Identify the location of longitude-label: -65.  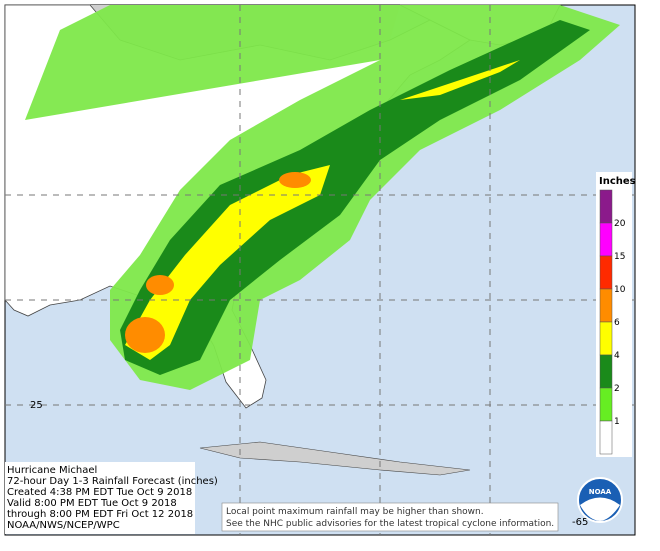
(580, 522).